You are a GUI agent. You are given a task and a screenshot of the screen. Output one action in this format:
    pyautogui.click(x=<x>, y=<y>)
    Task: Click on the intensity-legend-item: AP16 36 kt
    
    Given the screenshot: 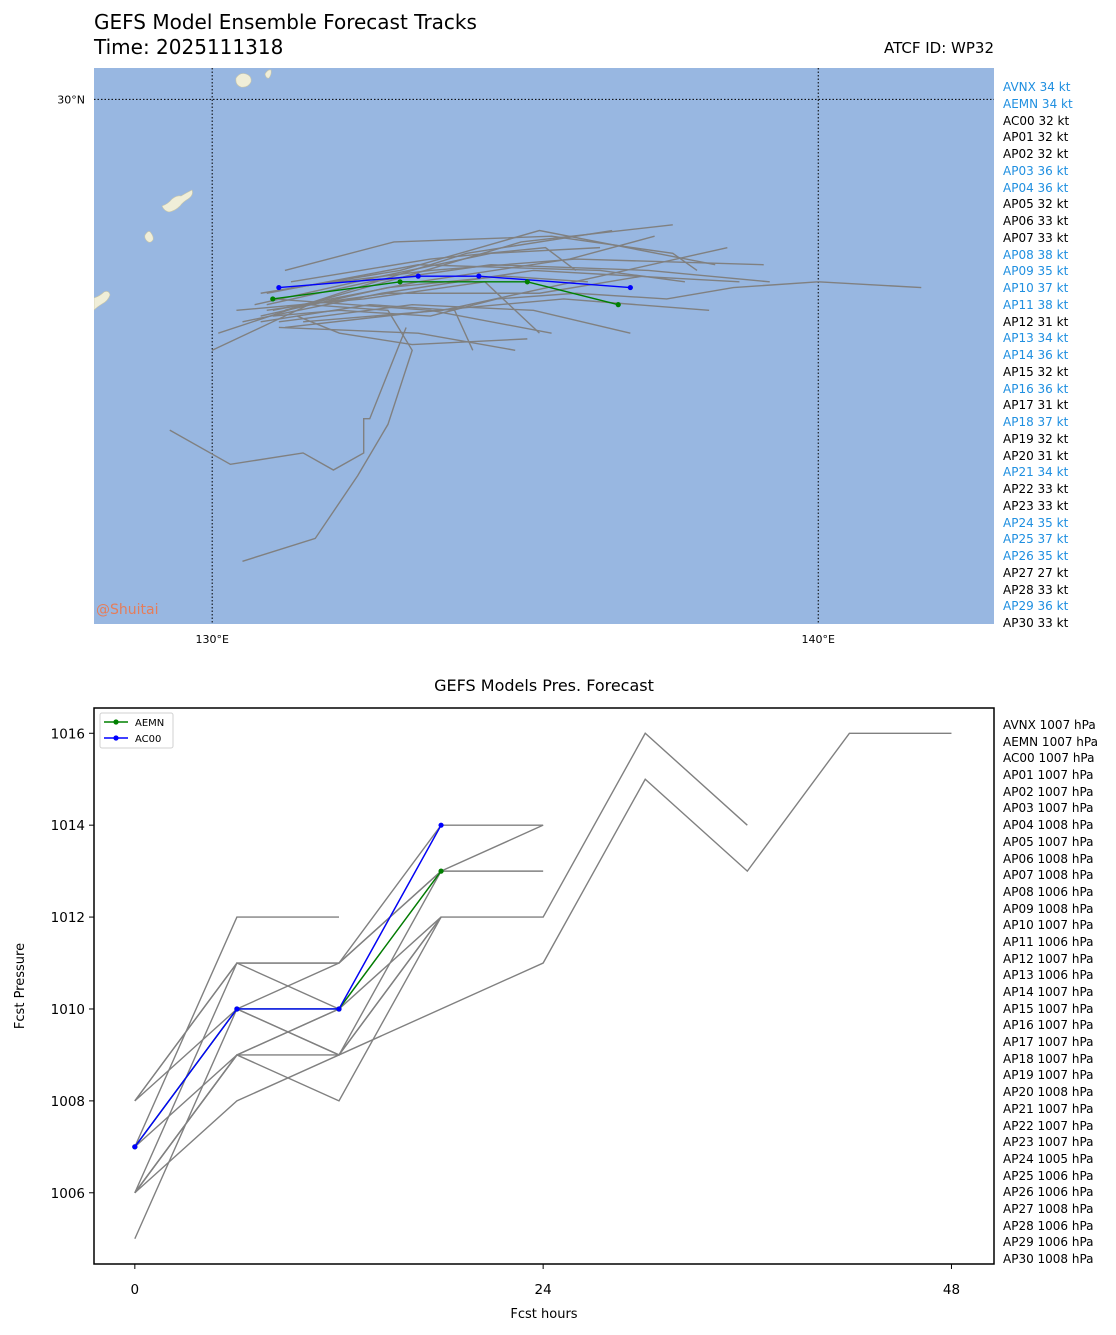 What is the action you would take?
    pyautogui.click(x=1036, y=388)
    